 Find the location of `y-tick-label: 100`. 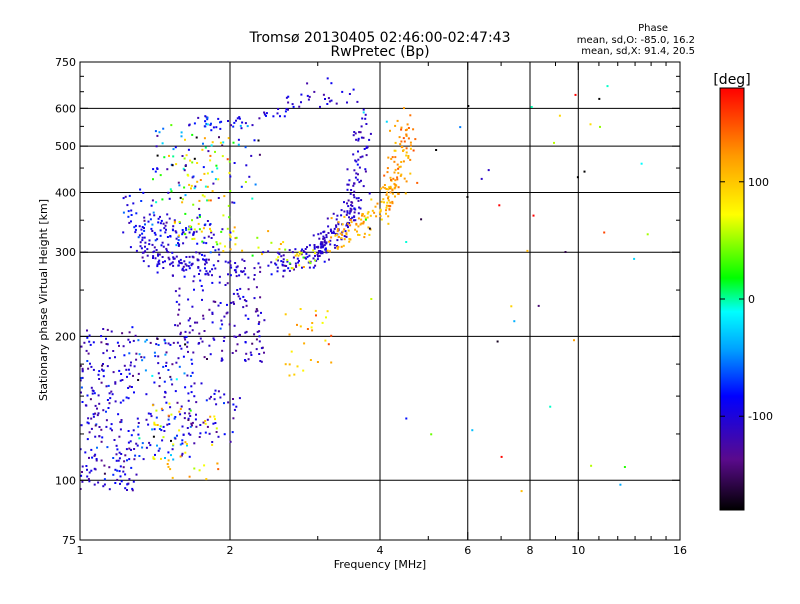

y-tick-label: 100 is located at coordinates (65, 480).